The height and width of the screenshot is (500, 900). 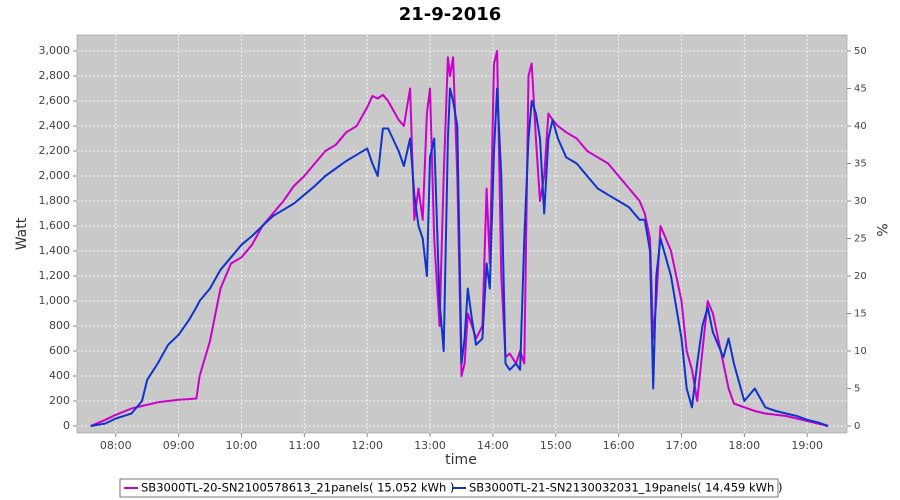 I want to click on x-tick-label: 09:00, so click(x=179, y=445).